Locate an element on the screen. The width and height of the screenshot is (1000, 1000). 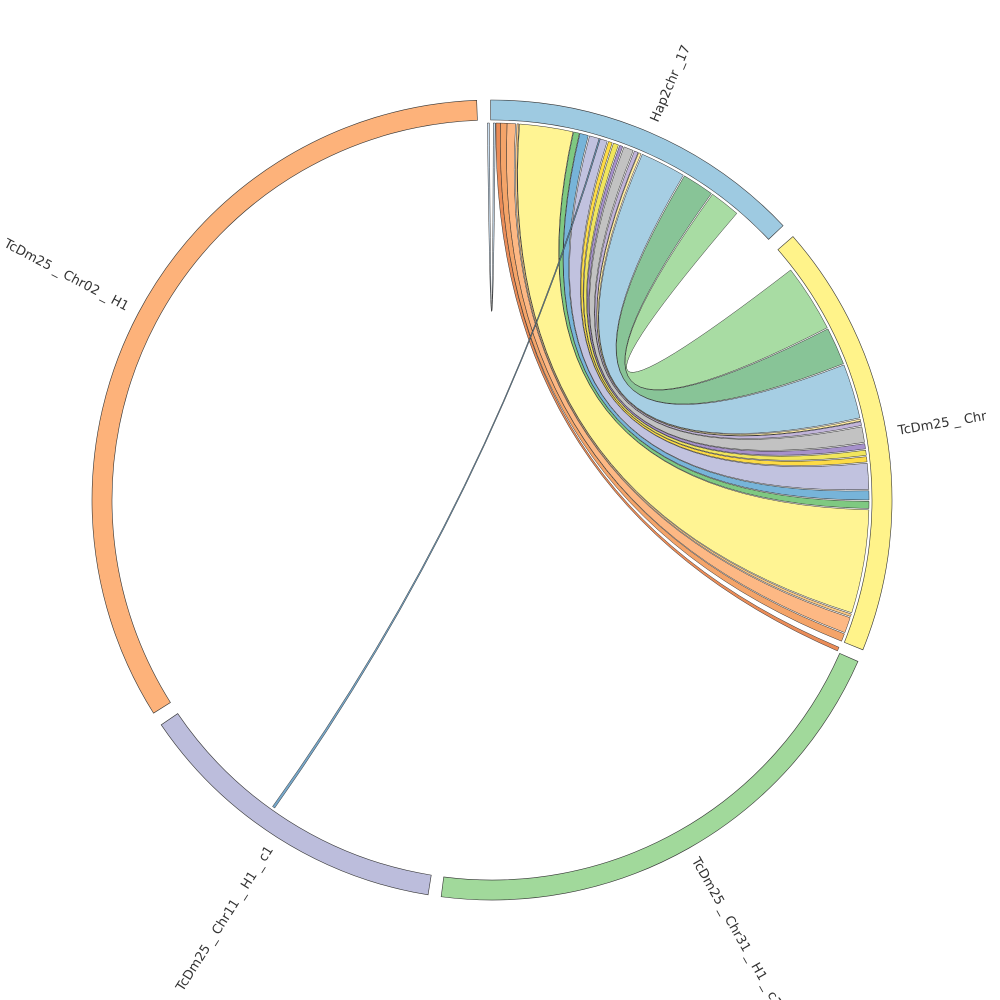
segment-chr31 is located at coordinates (649, 776).